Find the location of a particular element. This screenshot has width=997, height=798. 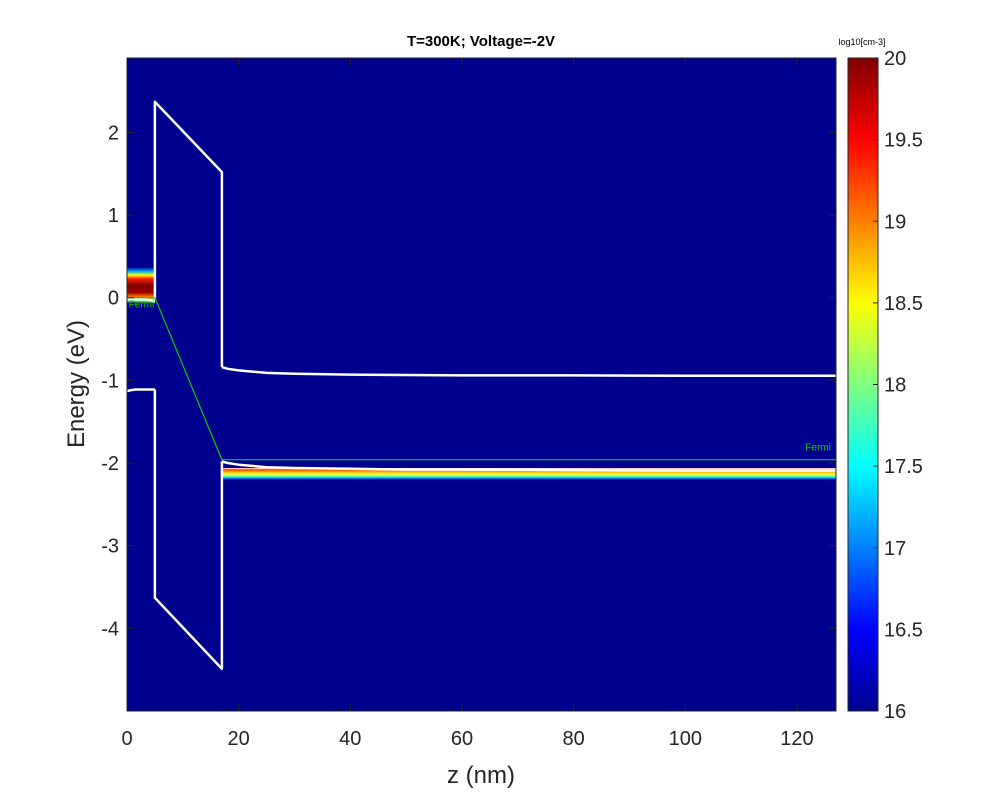

colorbar-label: log10[cm-3] is located at coordinates (861, 42).